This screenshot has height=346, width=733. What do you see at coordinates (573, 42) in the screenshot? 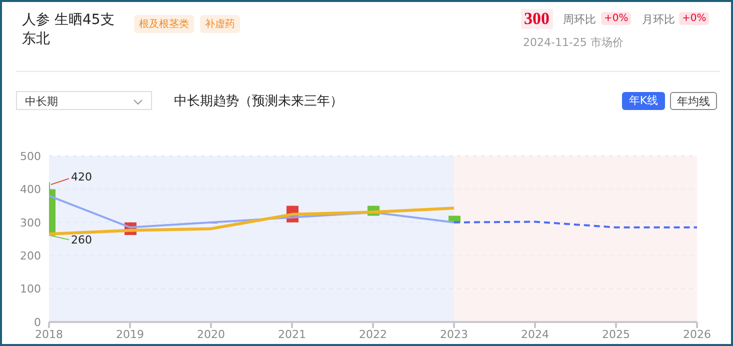
I see `text: 2024-11-25 市场价` at bounding box center [573, 42].